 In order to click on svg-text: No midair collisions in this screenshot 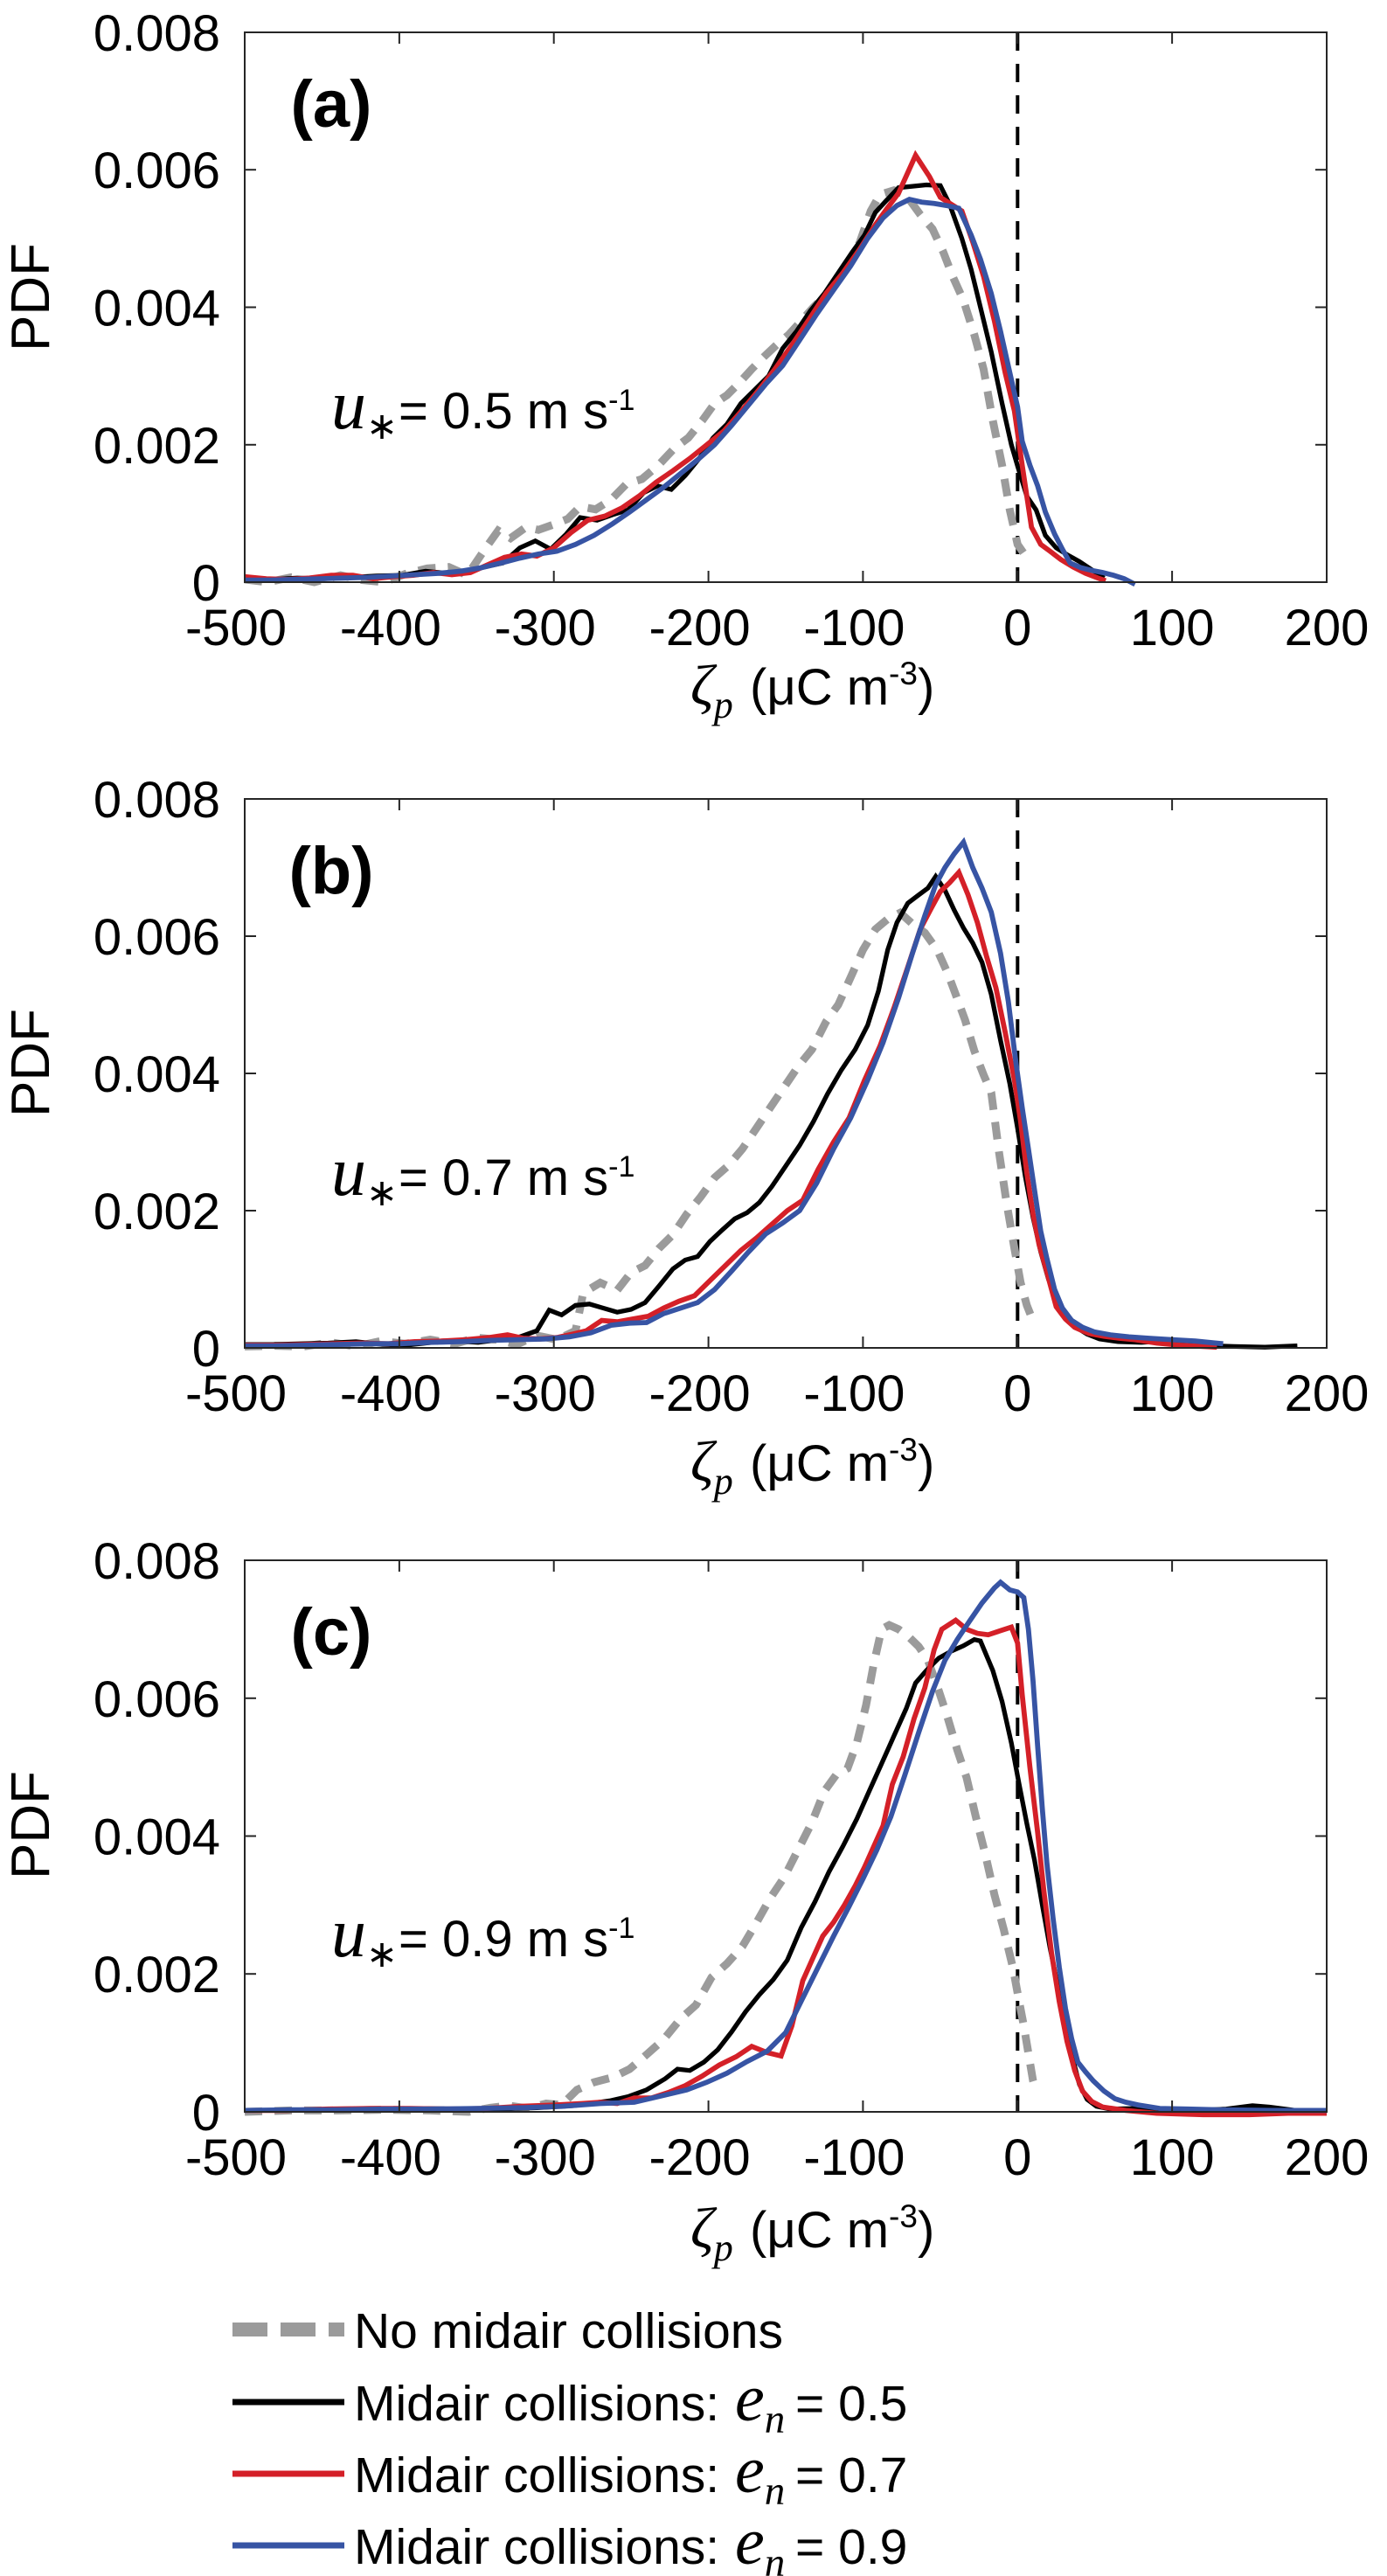, I will do `click(568, 2331)`.